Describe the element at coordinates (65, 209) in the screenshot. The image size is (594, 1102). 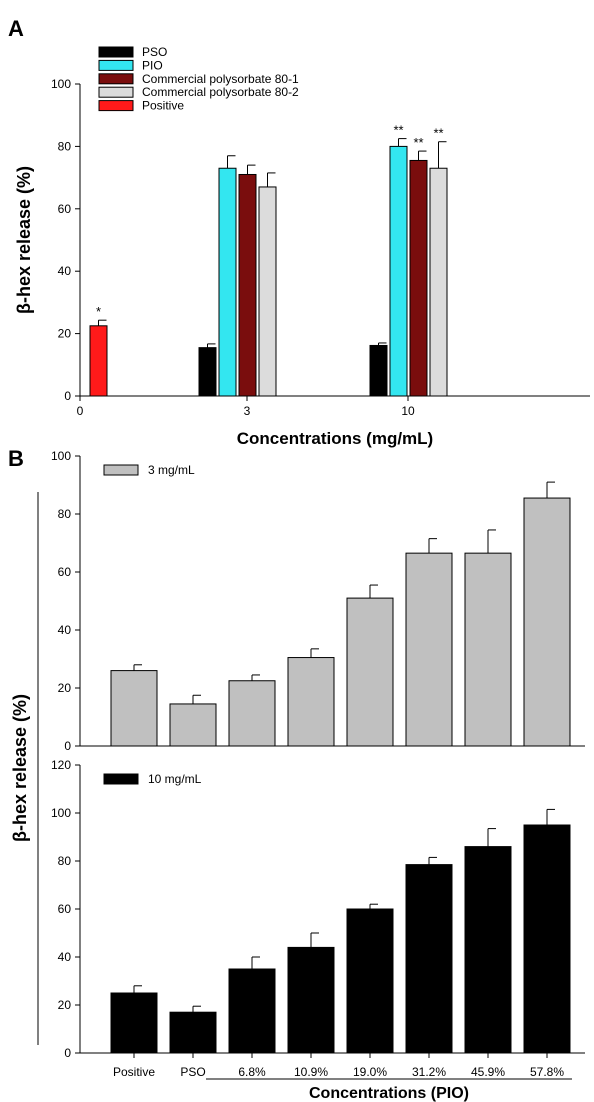
I see `panel-a-y-tick-label: 60` at that location.